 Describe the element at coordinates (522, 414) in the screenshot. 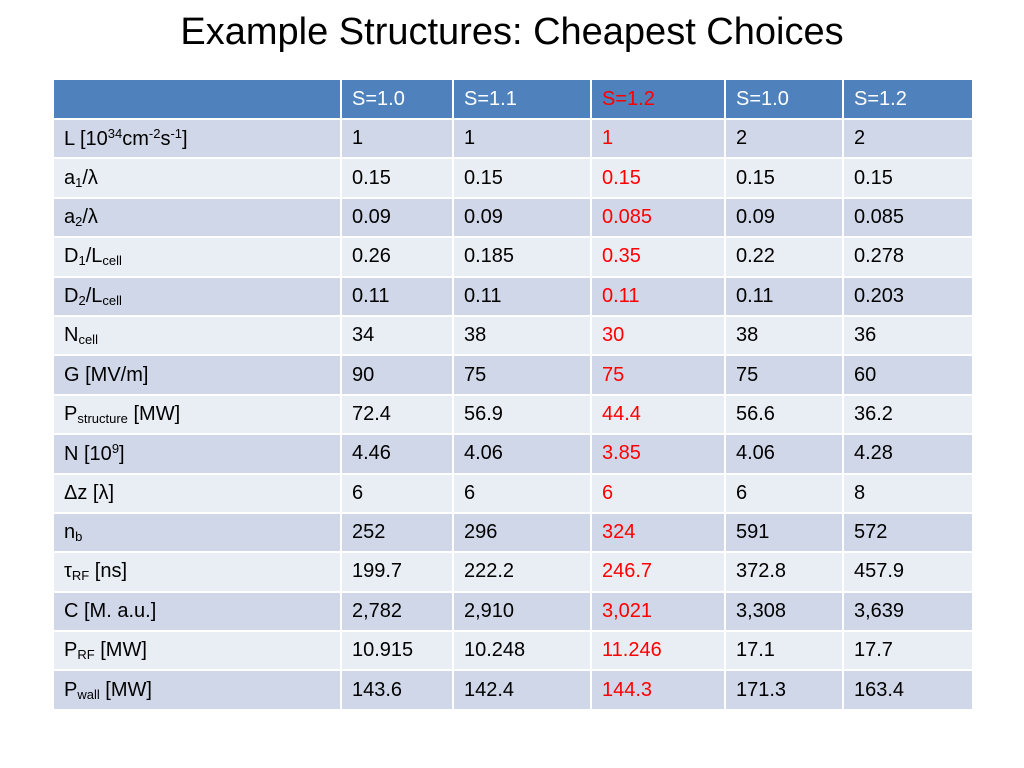

I see `table-cell: 56.9` at that location.